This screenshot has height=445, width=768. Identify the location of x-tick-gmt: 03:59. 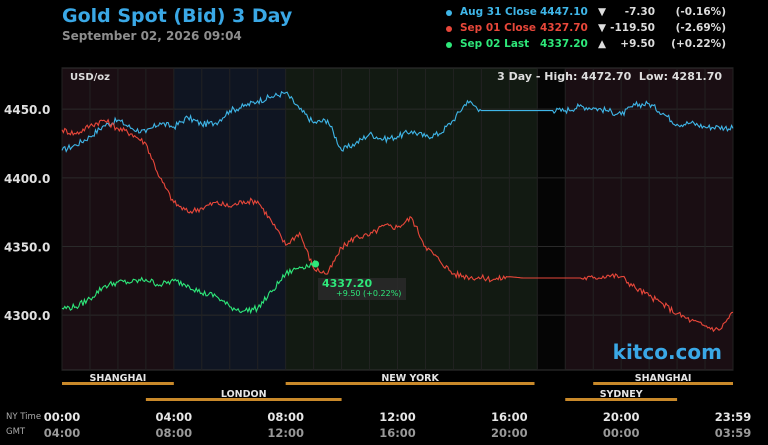
(733, 433).